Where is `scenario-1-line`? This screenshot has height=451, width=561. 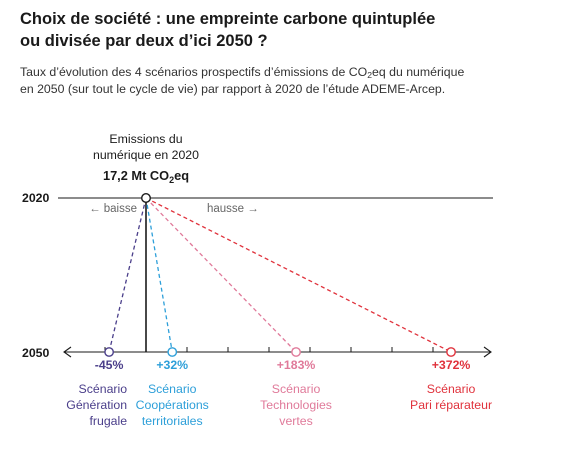
scenario-1-line is located at coordinates (127, 275).